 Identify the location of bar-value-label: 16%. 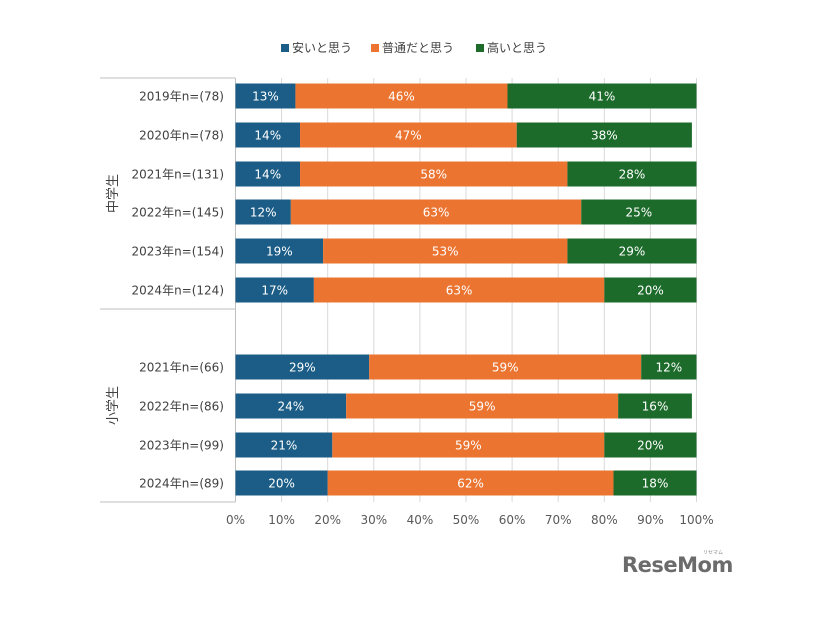
(655, 407).